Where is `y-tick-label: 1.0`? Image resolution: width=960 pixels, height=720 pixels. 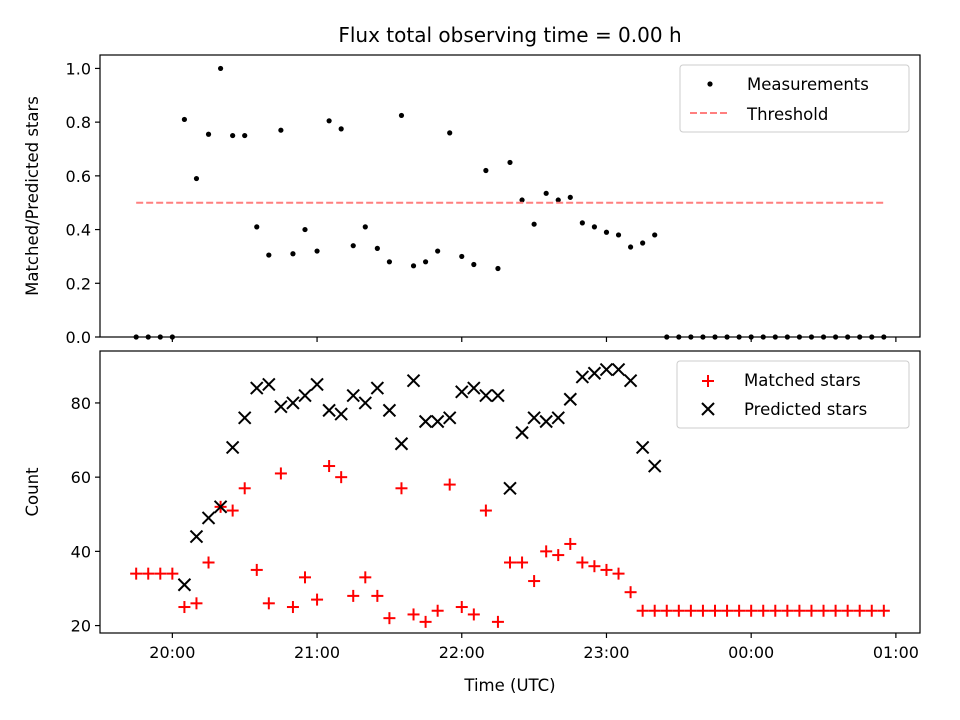
y-tick-label: 1.0 is located at coordinates (78, 68).